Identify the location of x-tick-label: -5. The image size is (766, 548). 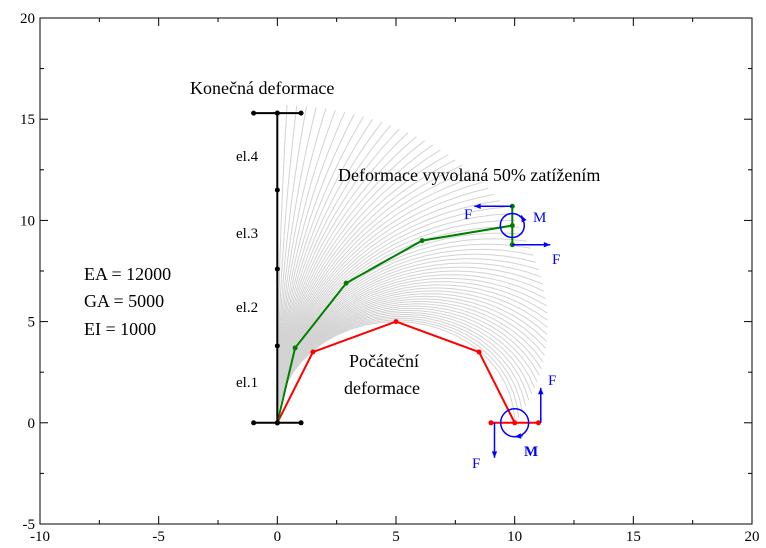
(158, 537).